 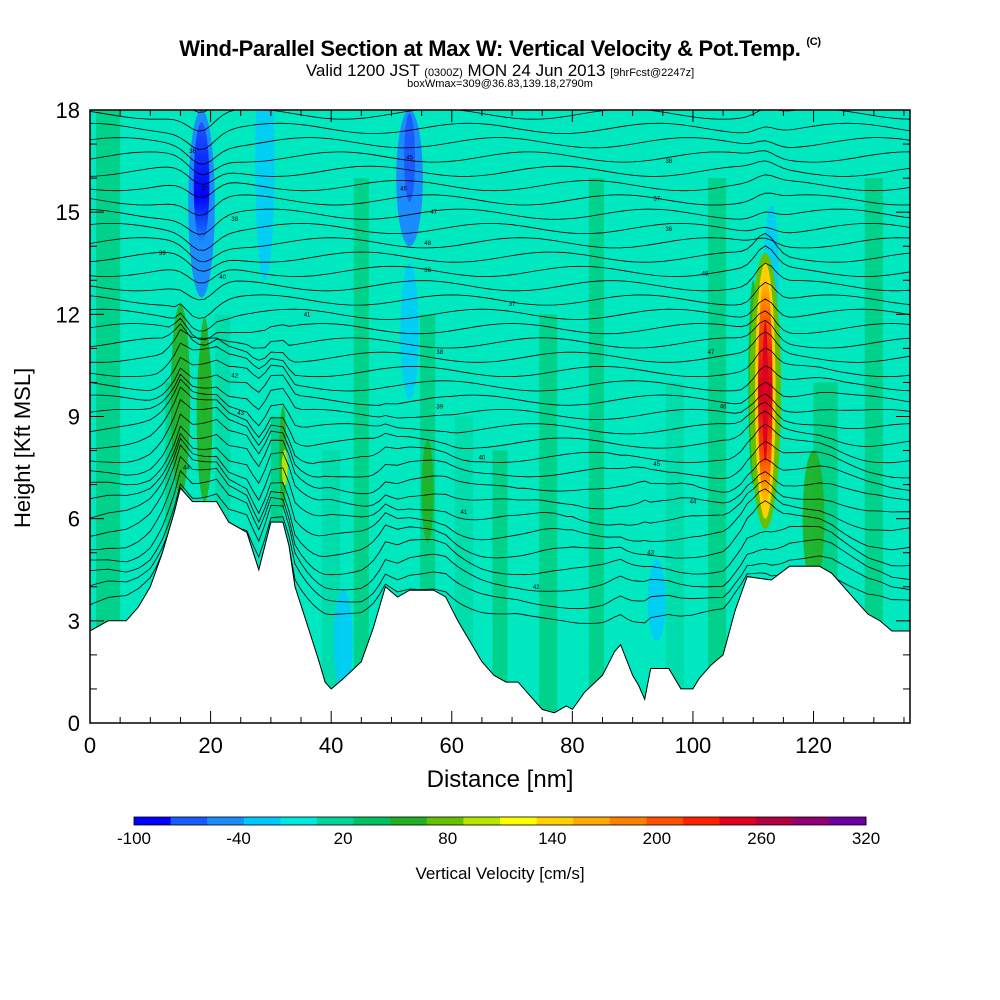 What do you see at coordinates (761, 838) in the screenshot?
I see `colorbar-tick-label: 260` at bounding box center [761, 838].